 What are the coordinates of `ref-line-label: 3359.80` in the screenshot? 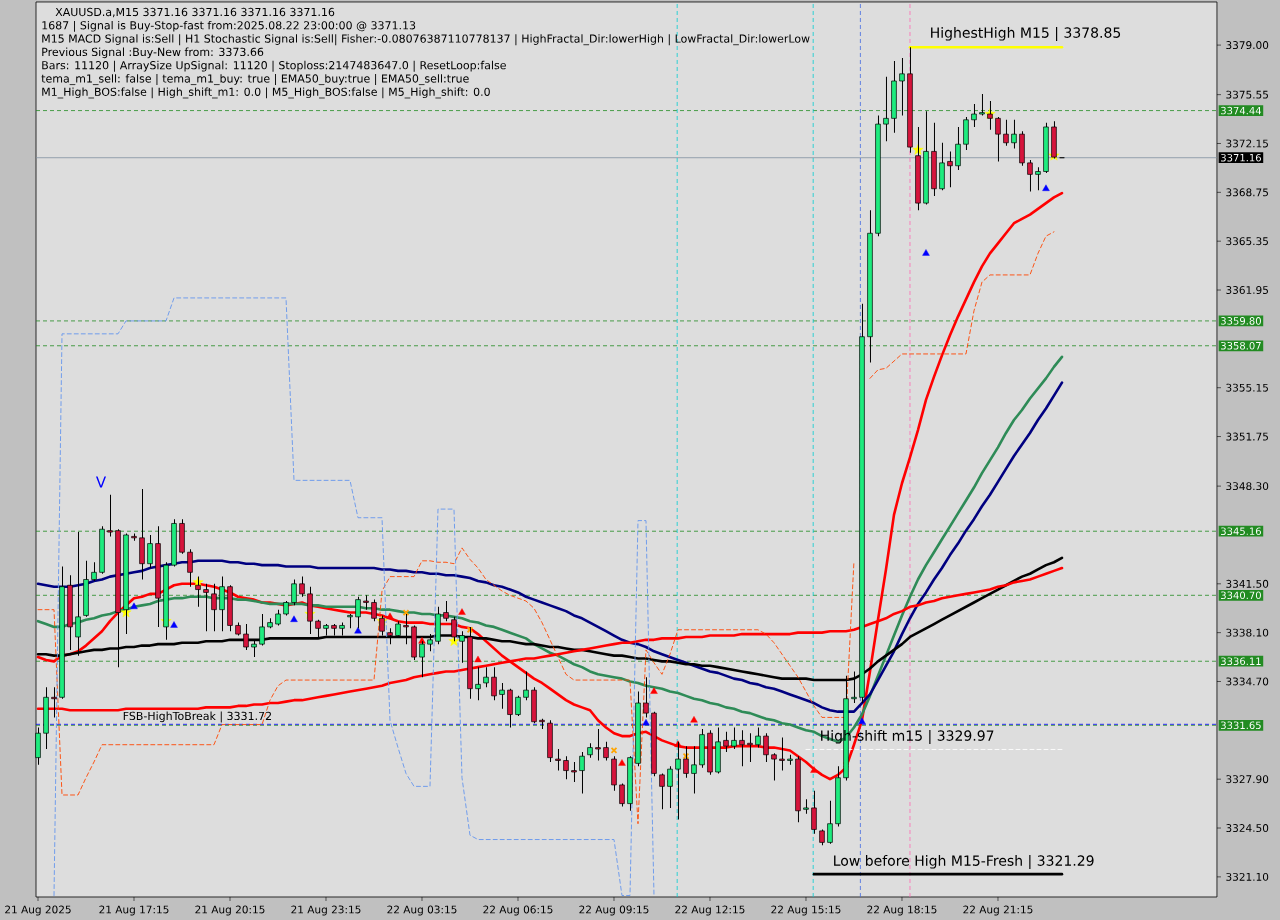 It's located at (1241, 321).